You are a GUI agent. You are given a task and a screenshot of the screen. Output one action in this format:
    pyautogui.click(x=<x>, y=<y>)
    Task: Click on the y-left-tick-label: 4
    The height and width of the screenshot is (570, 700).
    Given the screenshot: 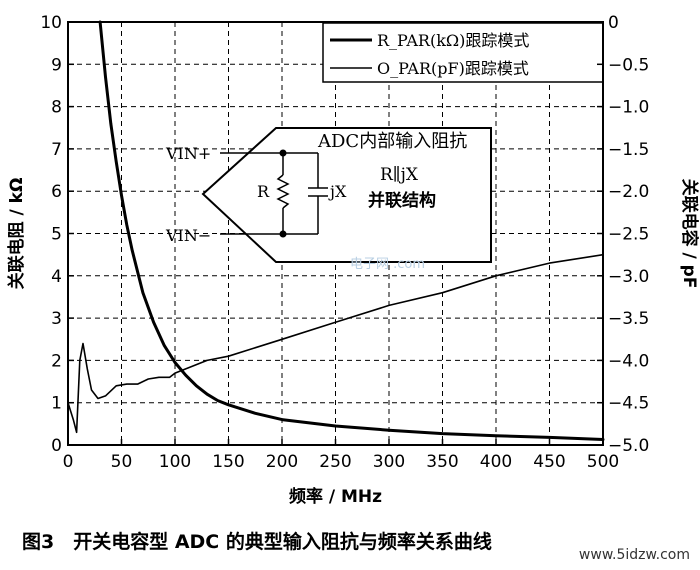 What is the action you would take?
    pyautogui.click(x=56, y=277)
    